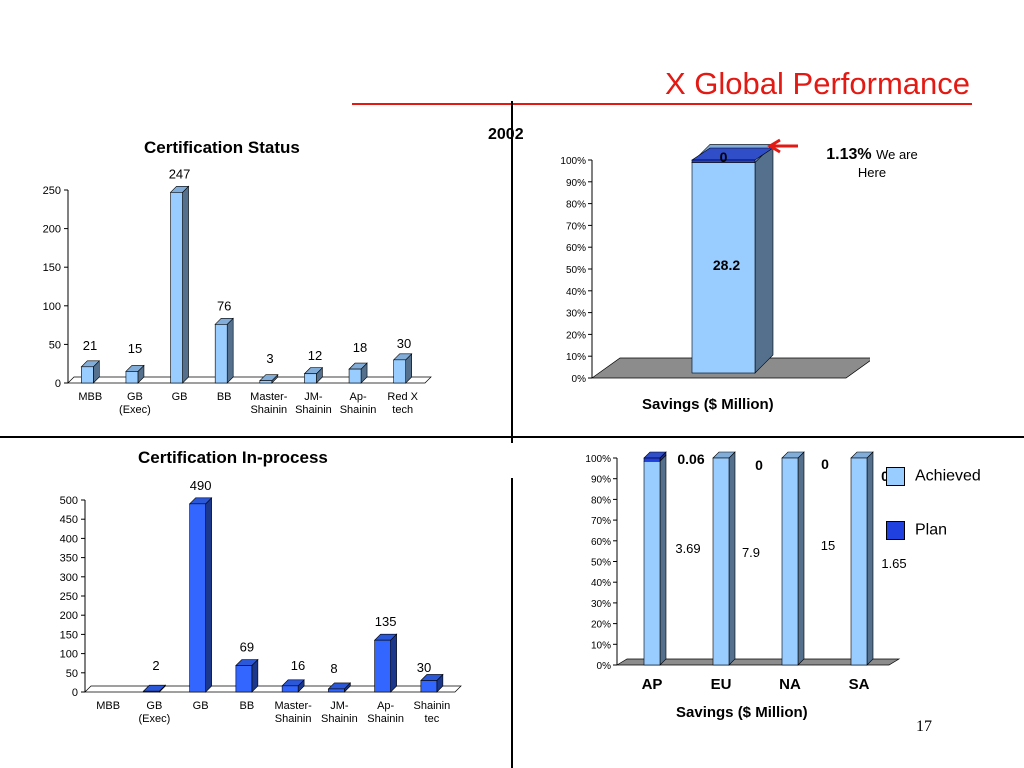 Image resolution: width=1024 pixels, height=768 pixels. What do you see at coordinates (576, 314) in the screenshot?
I see `savings-ytick-label: 30%` at bounding box center [576, 314].